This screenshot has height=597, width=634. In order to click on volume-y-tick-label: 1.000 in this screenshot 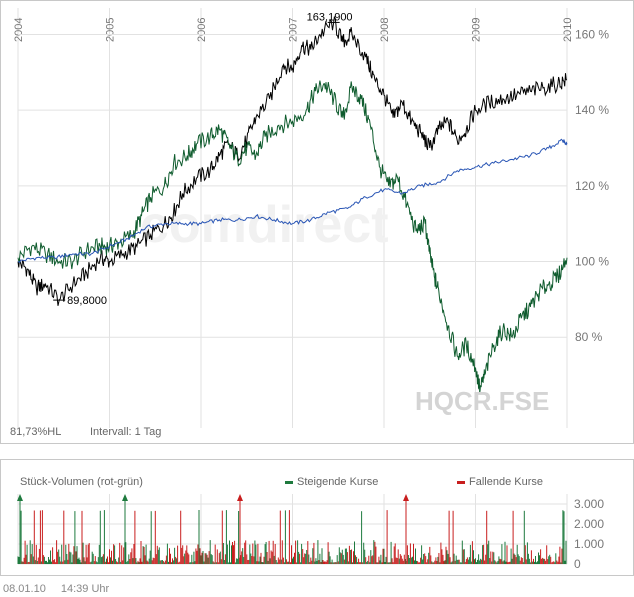, I will do `click(589, 544)`.